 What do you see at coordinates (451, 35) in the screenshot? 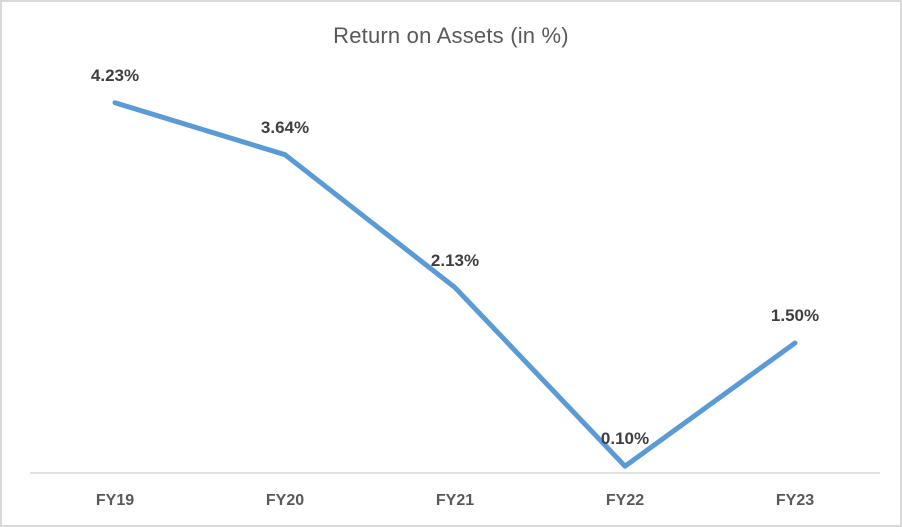
I see `chart-title: Return on Assets (in %)` at bounding box center [451, 35].